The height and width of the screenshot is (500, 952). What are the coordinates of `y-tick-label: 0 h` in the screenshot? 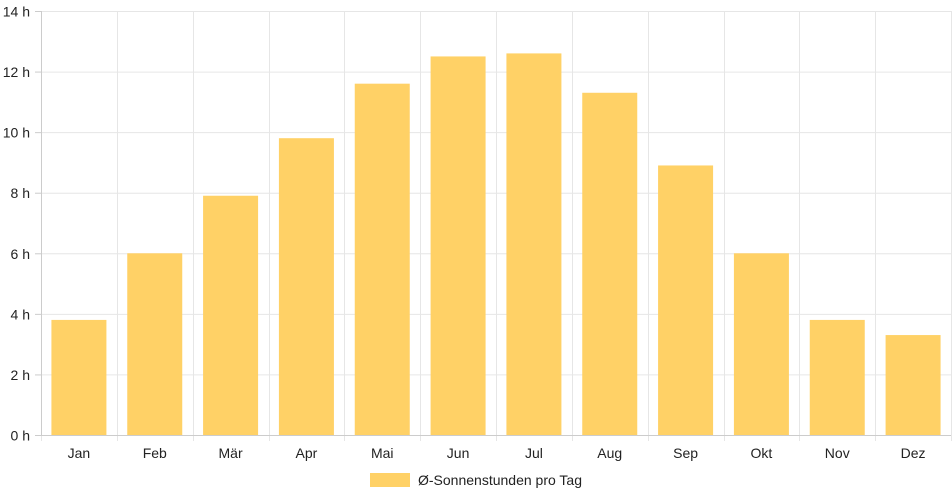 It's located at (20, 436).